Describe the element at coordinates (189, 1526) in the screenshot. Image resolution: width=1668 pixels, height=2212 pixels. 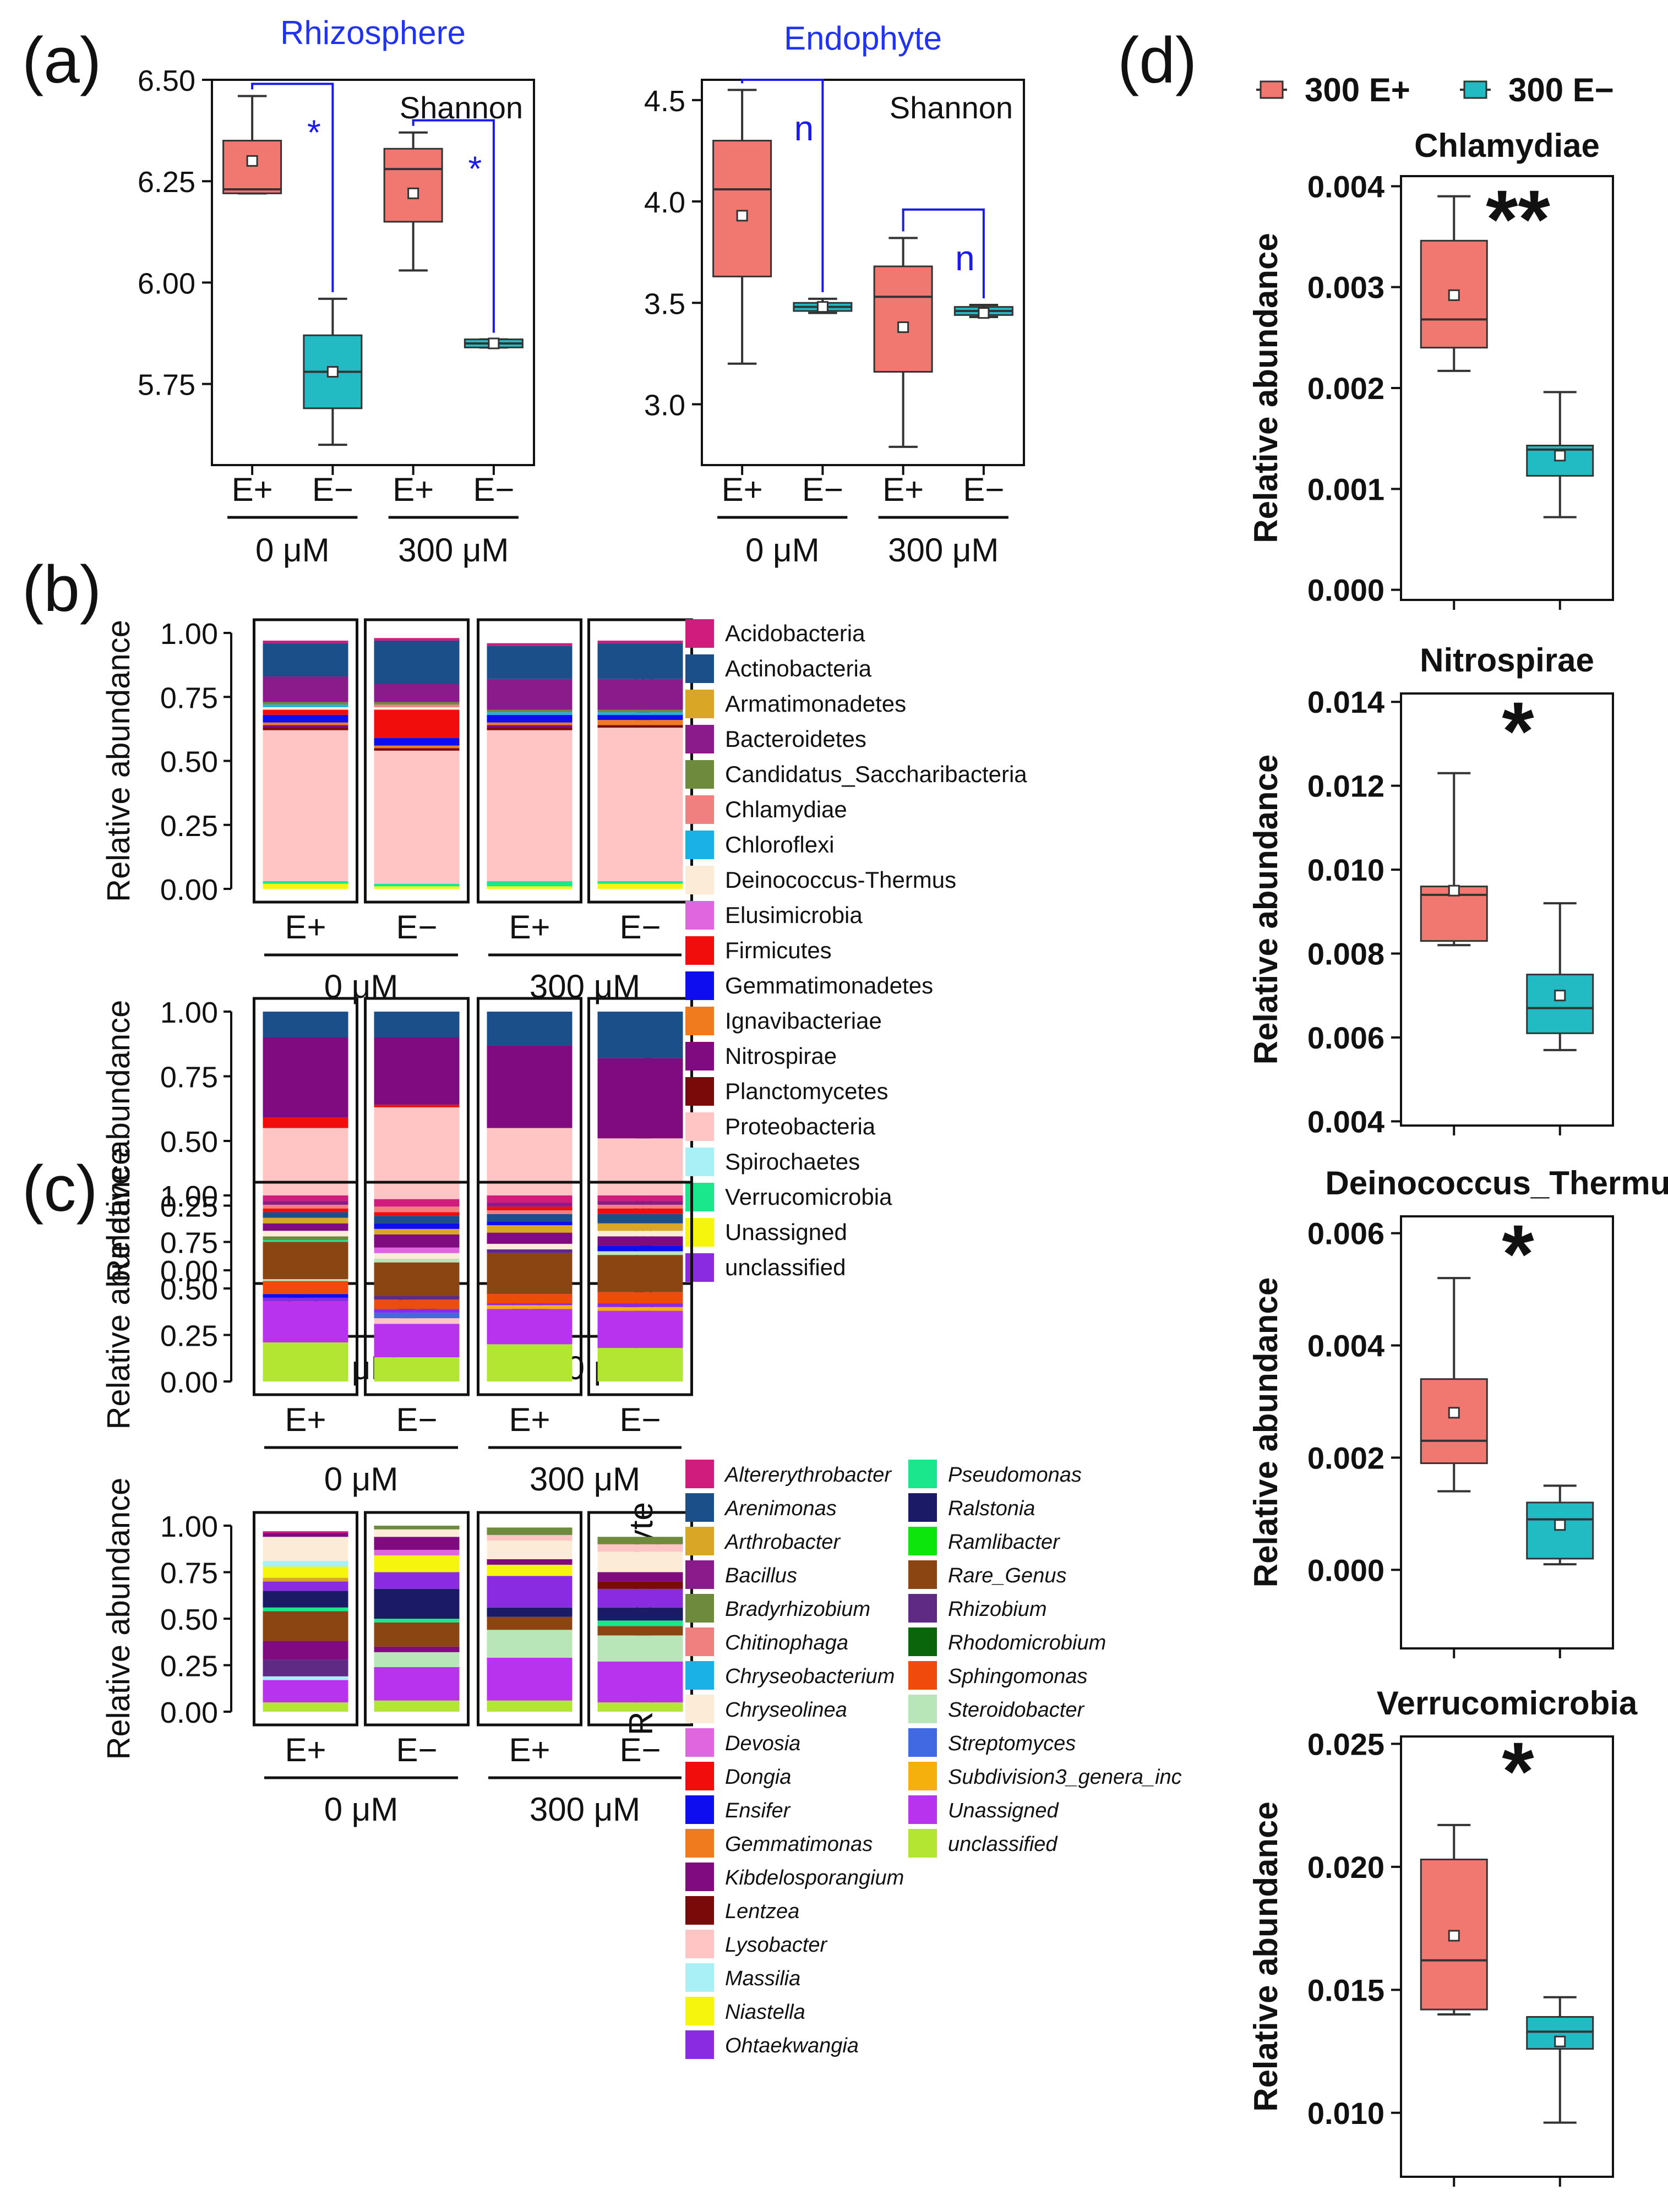
I see `y-tick-label: 1.00` at that location.